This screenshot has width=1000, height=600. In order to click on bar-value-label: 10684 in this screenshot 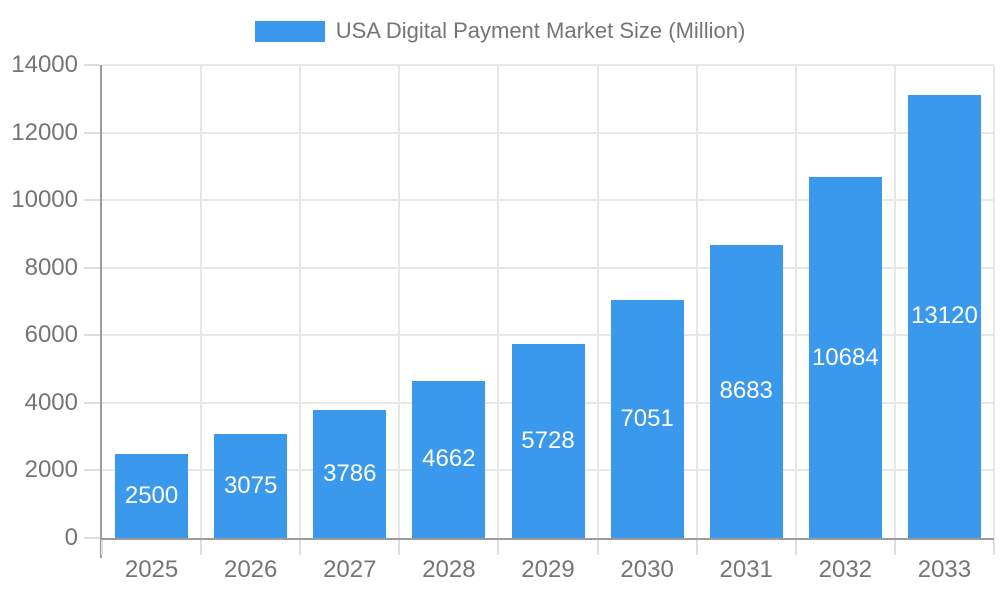, I will do `click(845, 357)`.